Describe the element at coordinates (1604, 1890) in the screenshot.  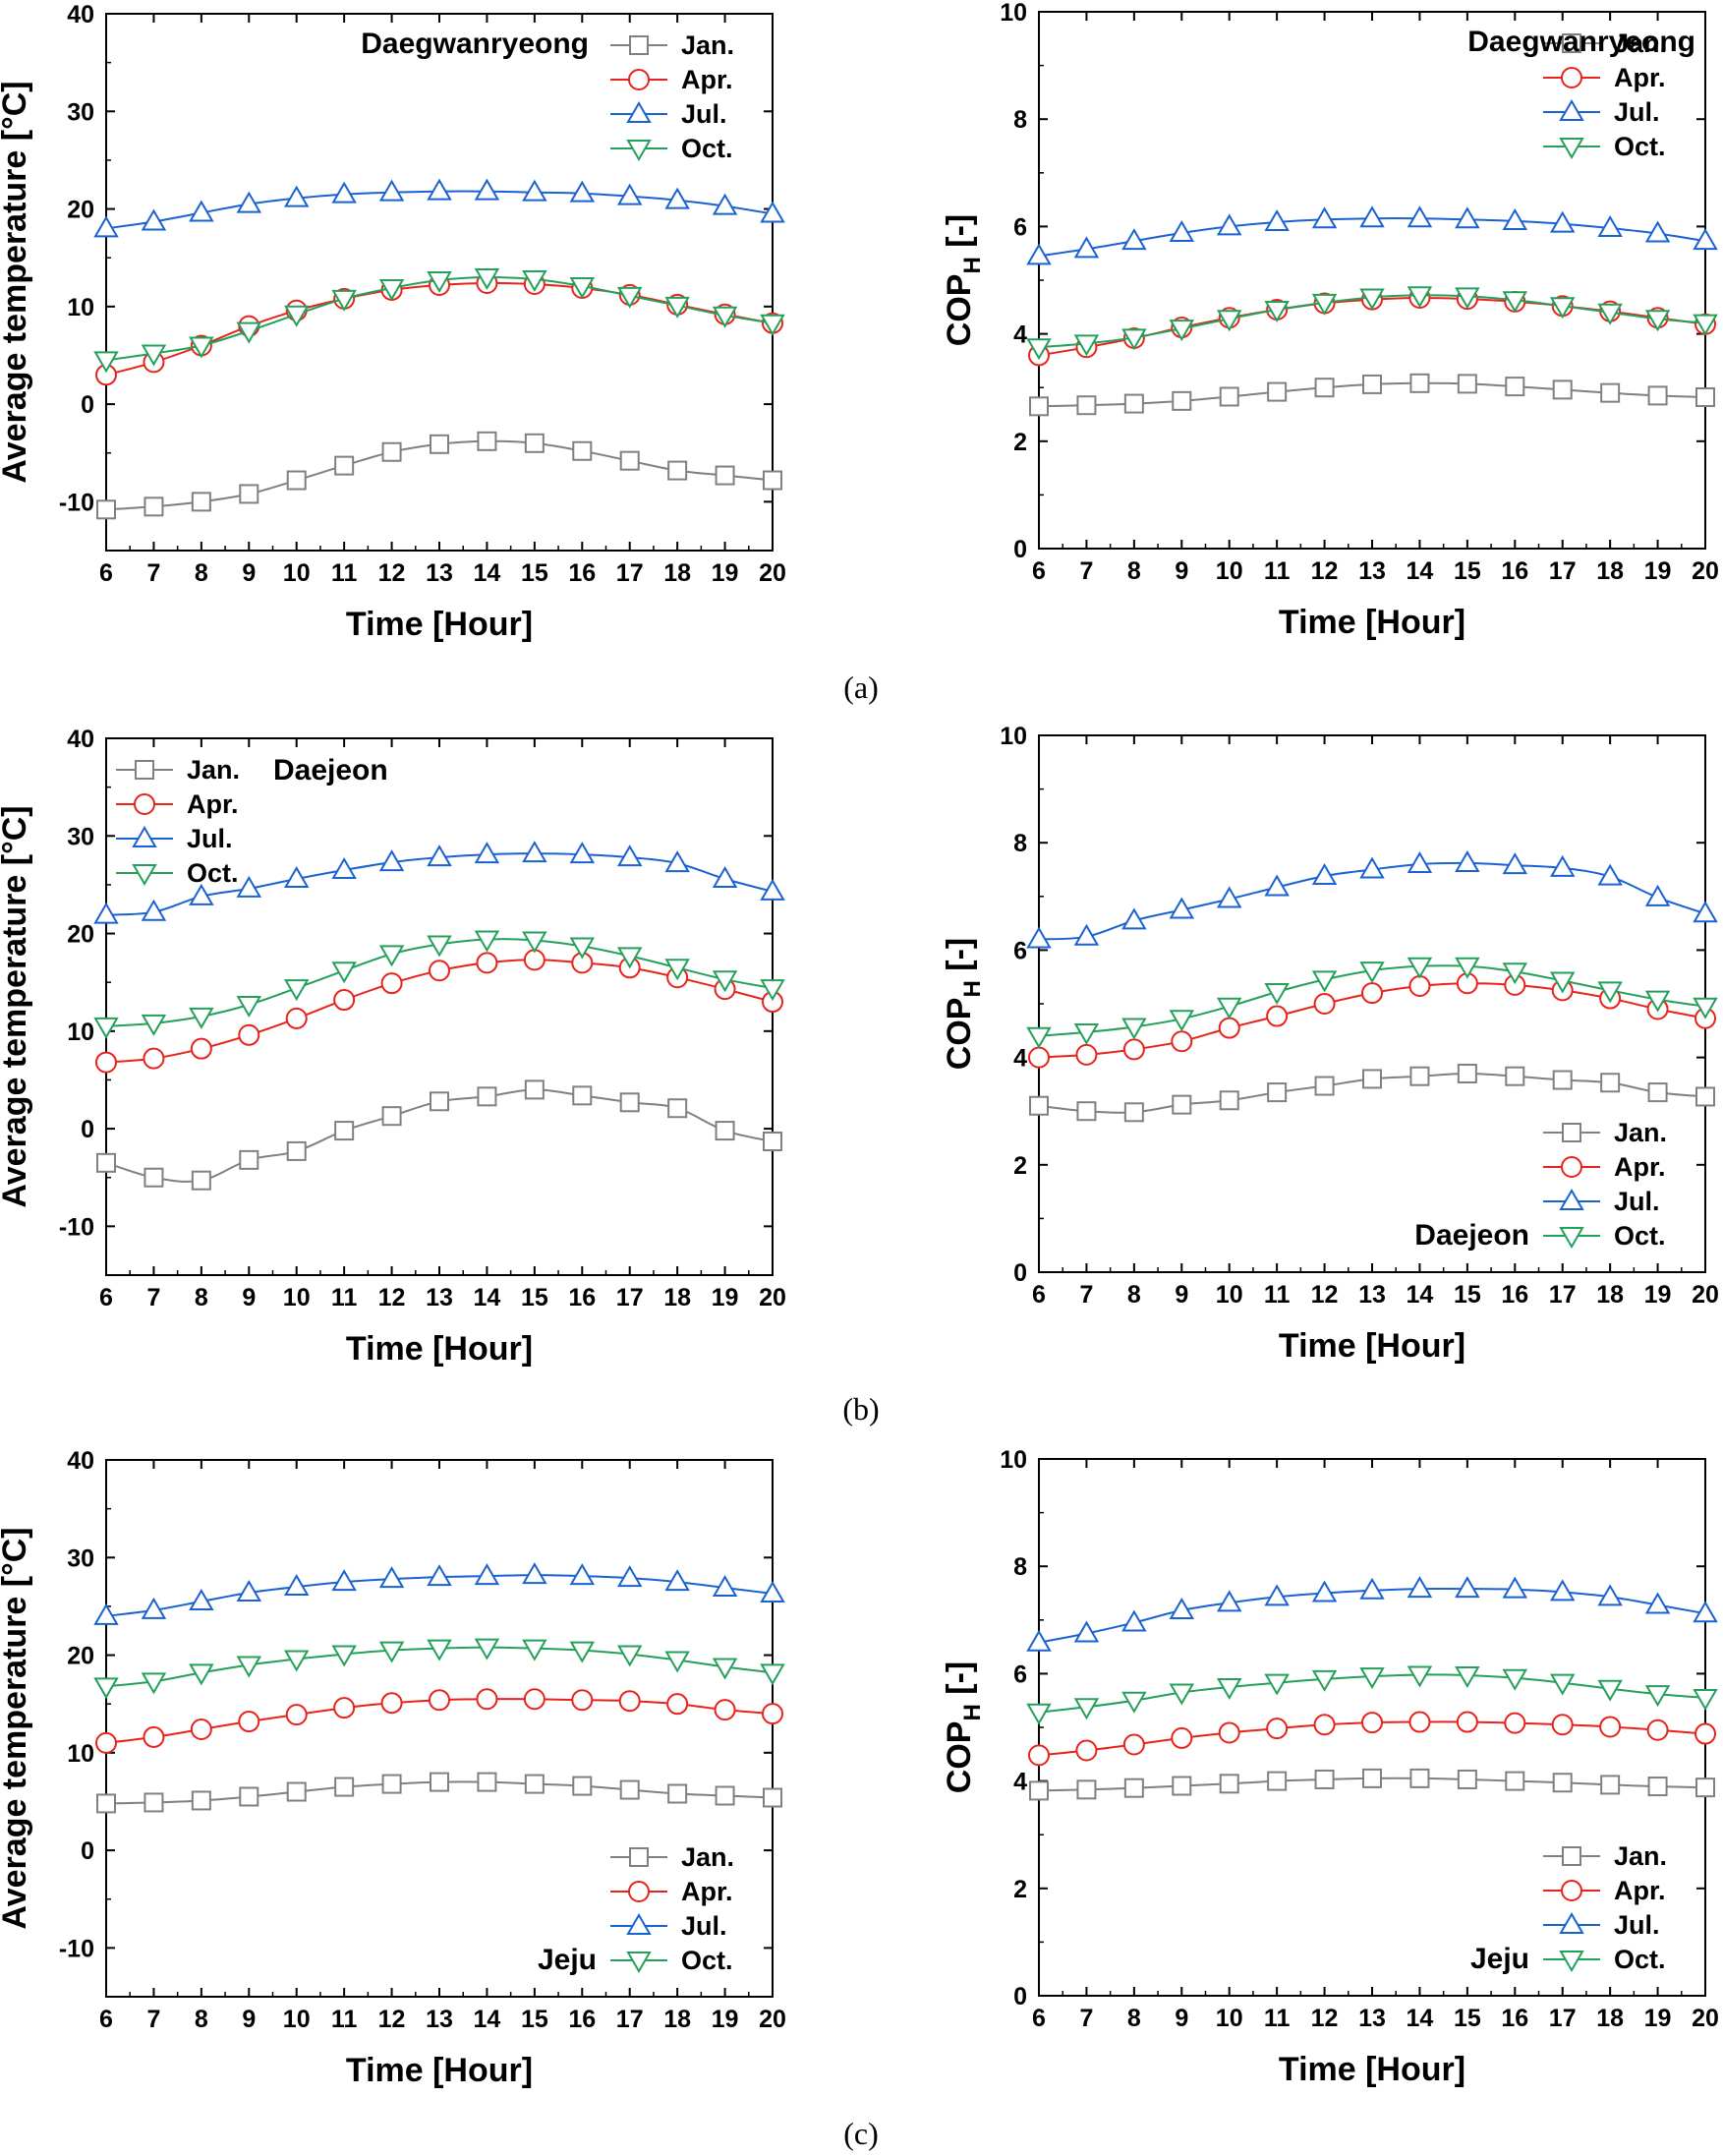
I see `legend-item: Apr.` at that location.